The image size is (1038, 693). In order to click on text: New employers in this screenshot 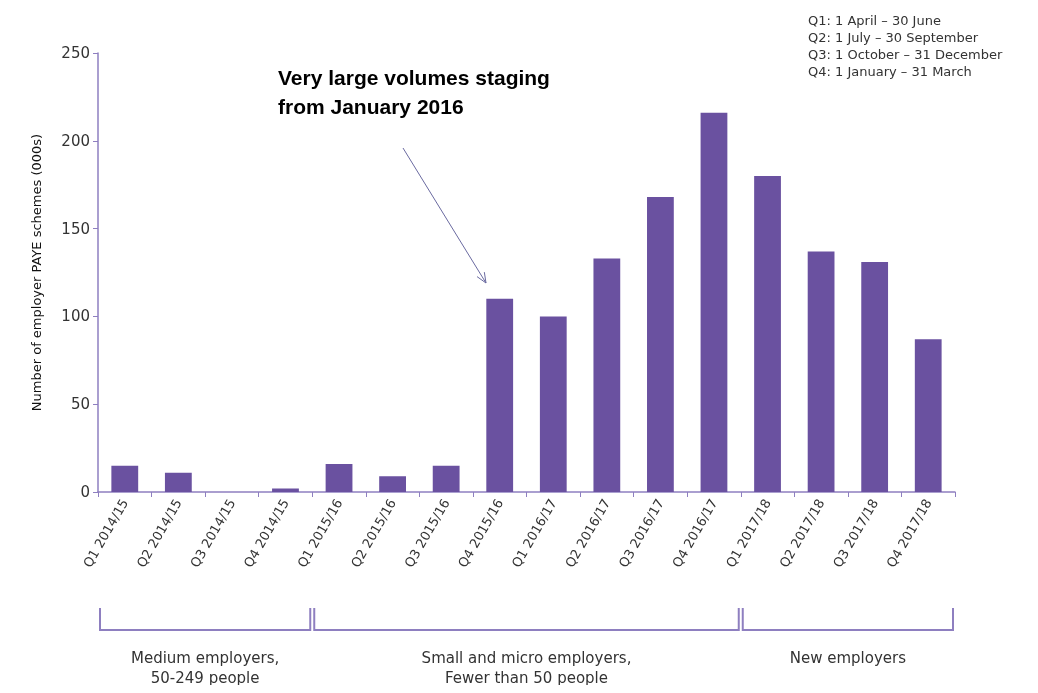, I will do `click(848, 658)`.